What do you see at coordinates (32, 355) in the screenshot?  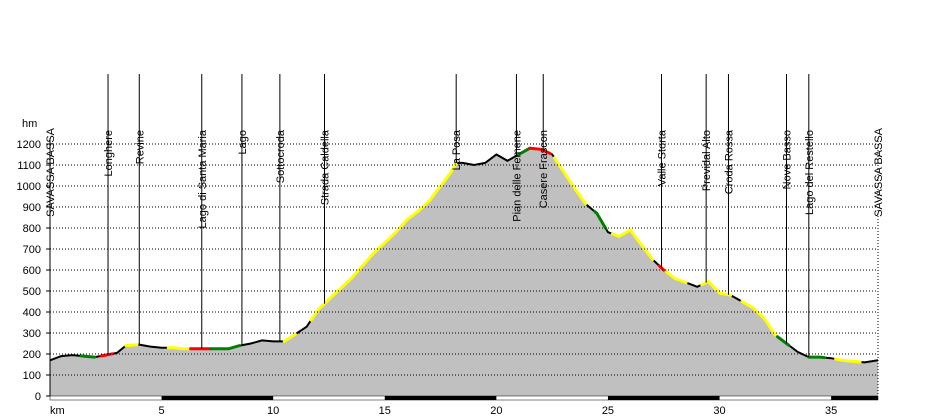 I see `y-tick-label: 200` at bounding box center [32, 355].